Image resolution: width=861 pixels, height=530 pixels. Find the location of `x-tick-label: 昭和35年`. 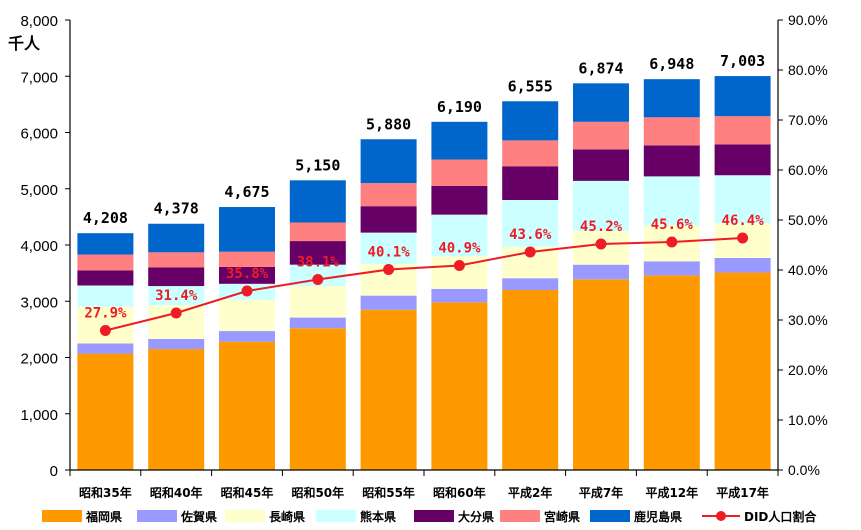

x-tick-label: 昭和35年 is located at coordinates (105, 492).